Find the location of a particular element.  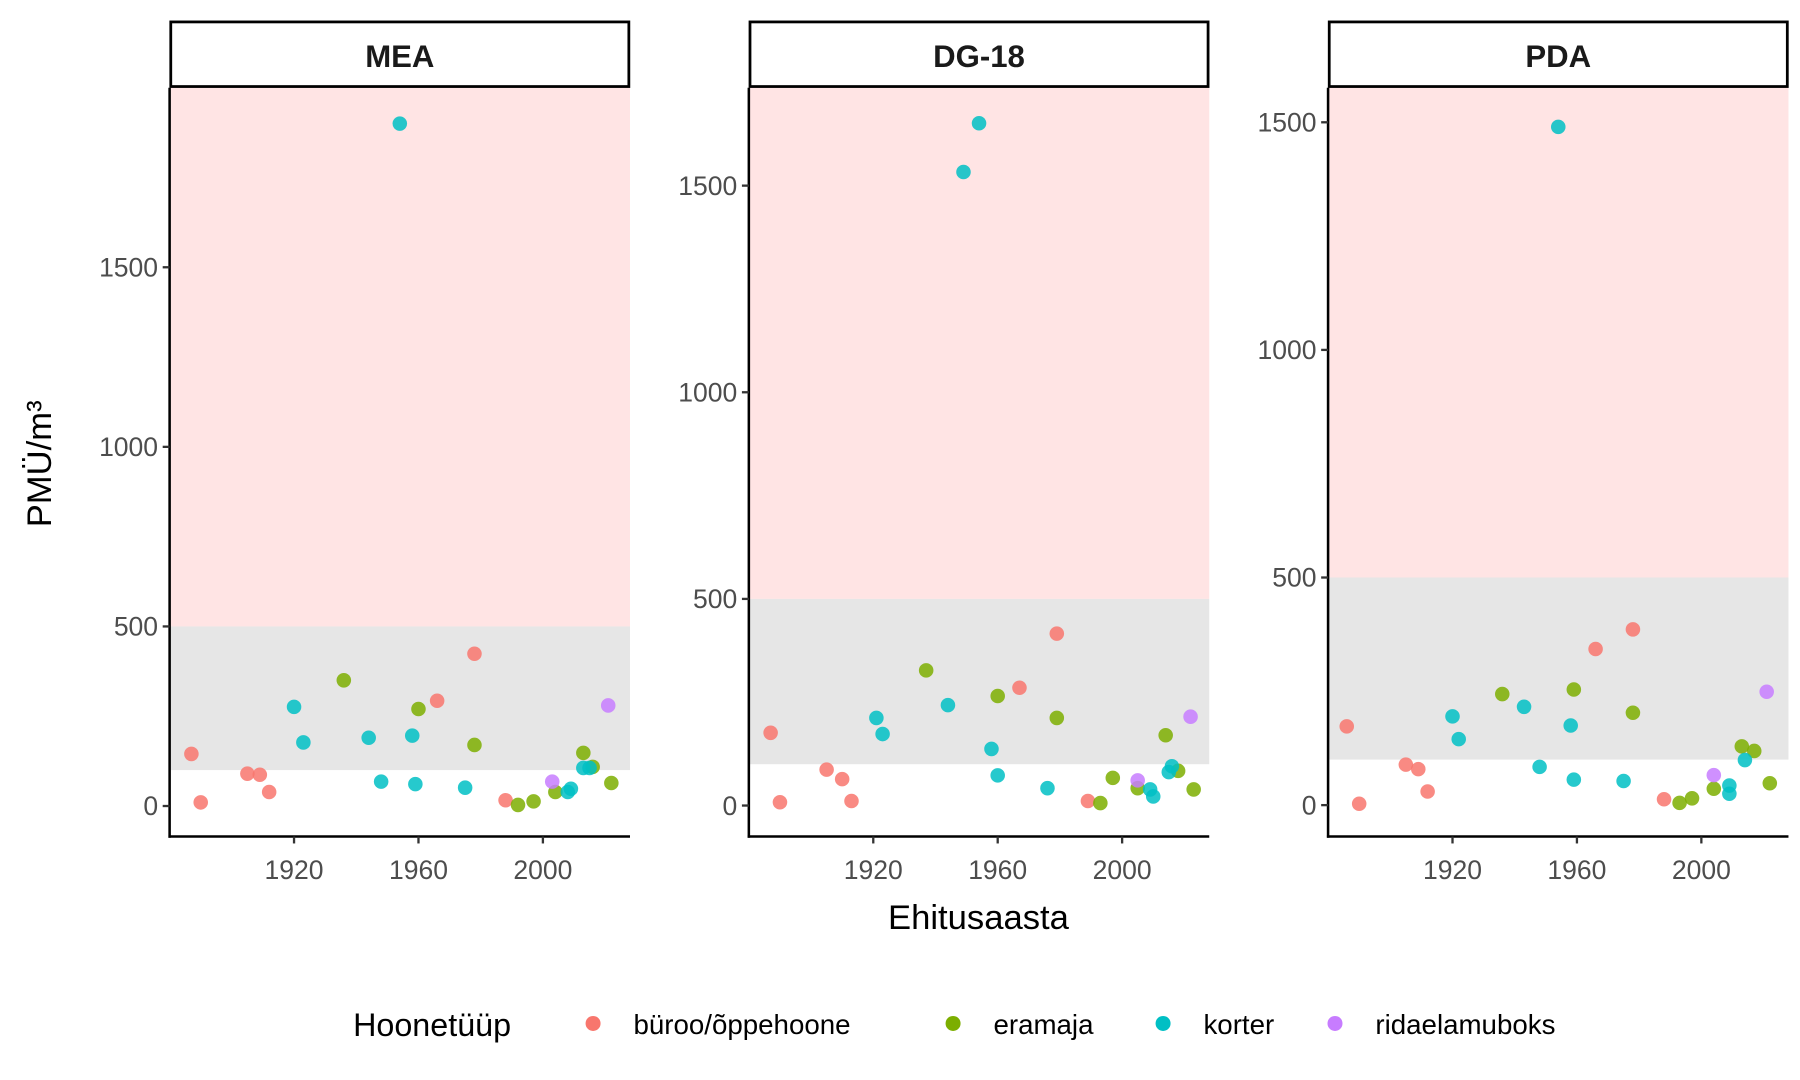

facet-title: DG-18 is located at coordinates (979, 56).